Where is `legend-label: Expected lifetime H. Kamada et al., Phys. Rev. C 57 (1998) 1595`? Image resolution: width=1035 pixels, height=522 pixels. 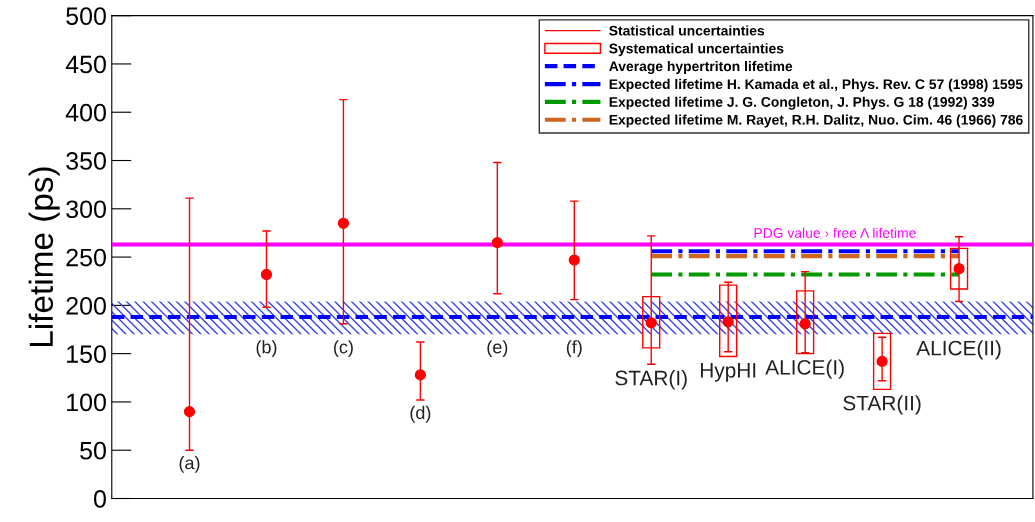 legend-label: Expected lifetime H. Kamada et al., Phys. Rev. C 57 (1998) 1595 is located at coordinates (816, 85).